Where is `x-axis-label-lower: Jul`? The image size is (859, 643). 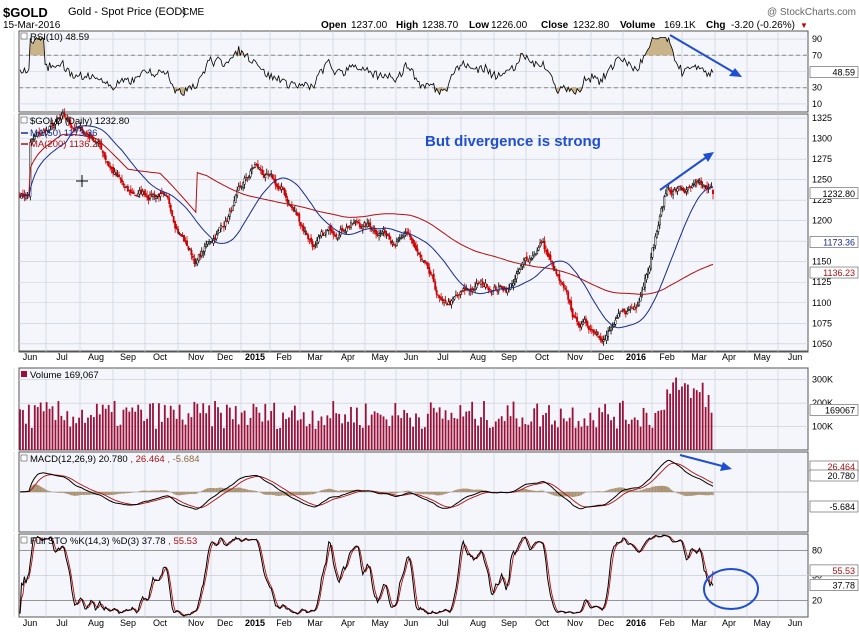
x-axis-label-lower: Jul is located at coordinates (443, 623).